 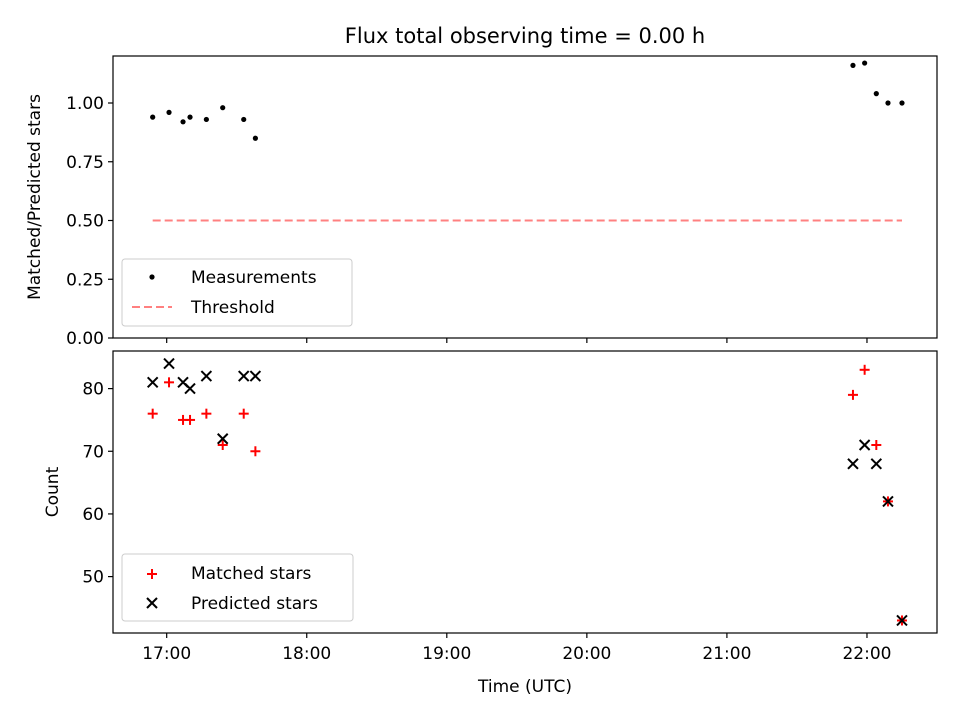 I want to click on top-x-ticks, so click(x=517, y=340).